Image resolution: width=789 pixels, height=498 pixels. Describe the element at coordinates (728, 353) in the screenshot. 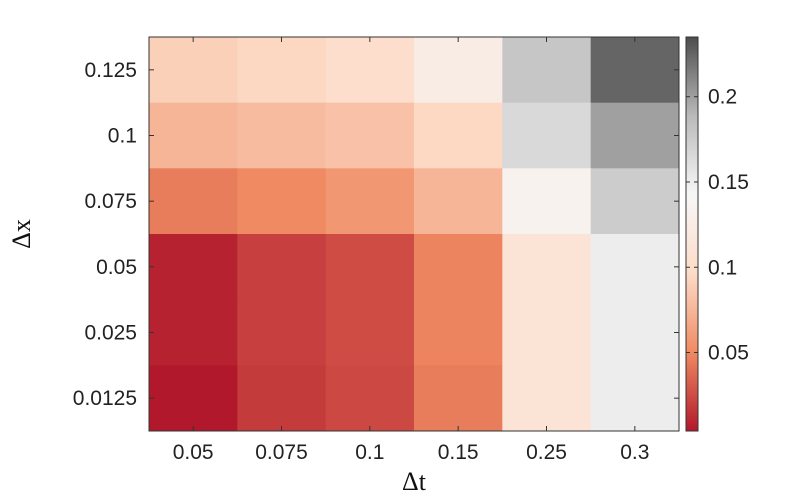

I see `colorbar-tick-label: 0.05` at that location.